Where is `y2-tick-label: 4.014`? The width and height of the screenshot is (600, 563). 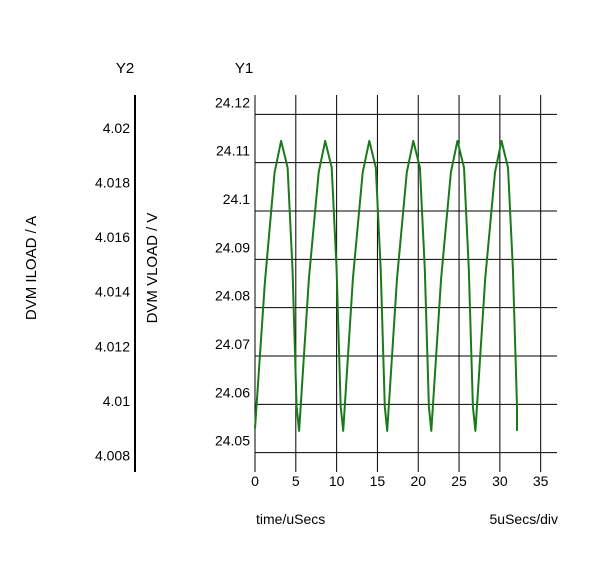
y2-tick-label: 4.014 is located at coordinates (112, 292).